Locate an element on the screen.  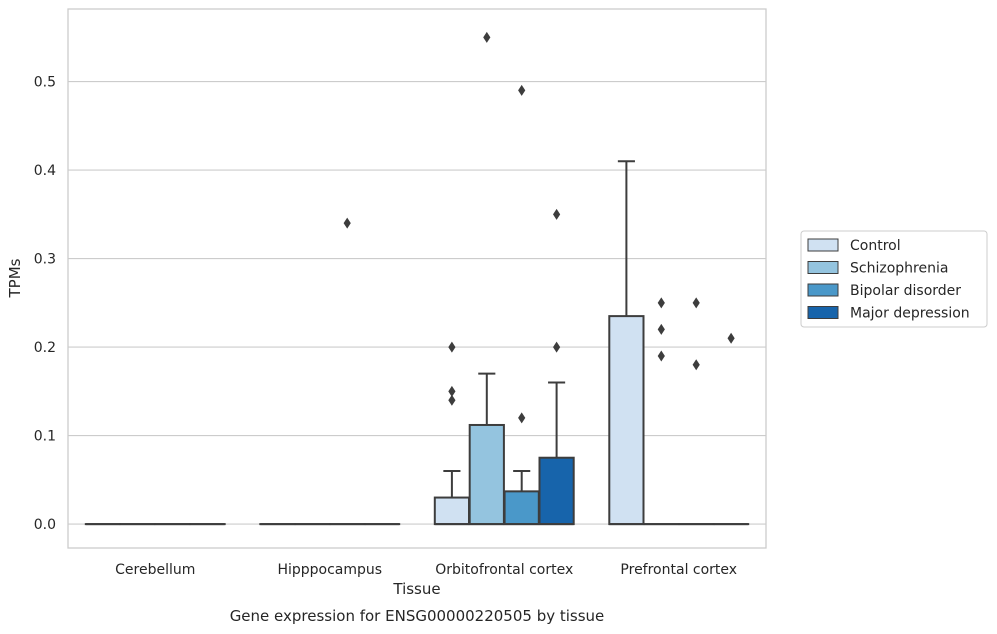
legend-label: Control is located at coordinates (875, 246).